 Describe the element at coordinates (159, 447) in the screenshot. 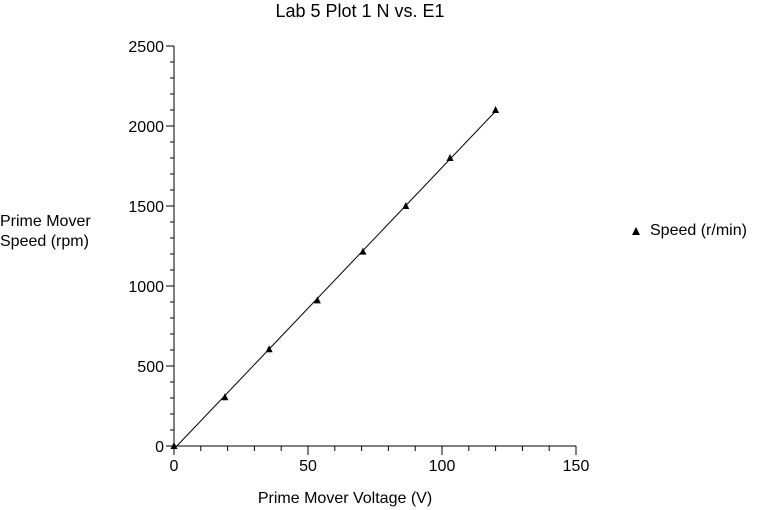

I see `y-tick-label: 0` at that location.